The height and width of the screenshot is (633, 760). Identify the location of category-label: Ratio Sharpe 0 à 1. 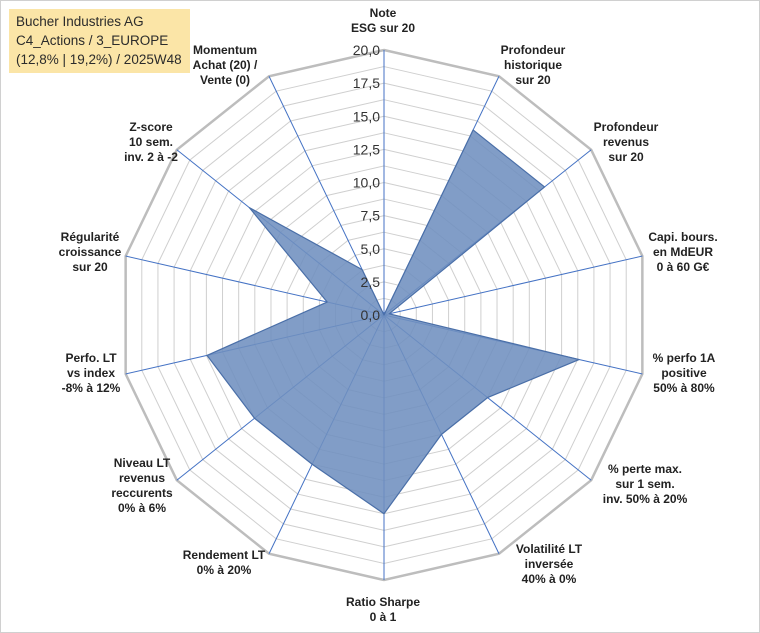
(383, 609).